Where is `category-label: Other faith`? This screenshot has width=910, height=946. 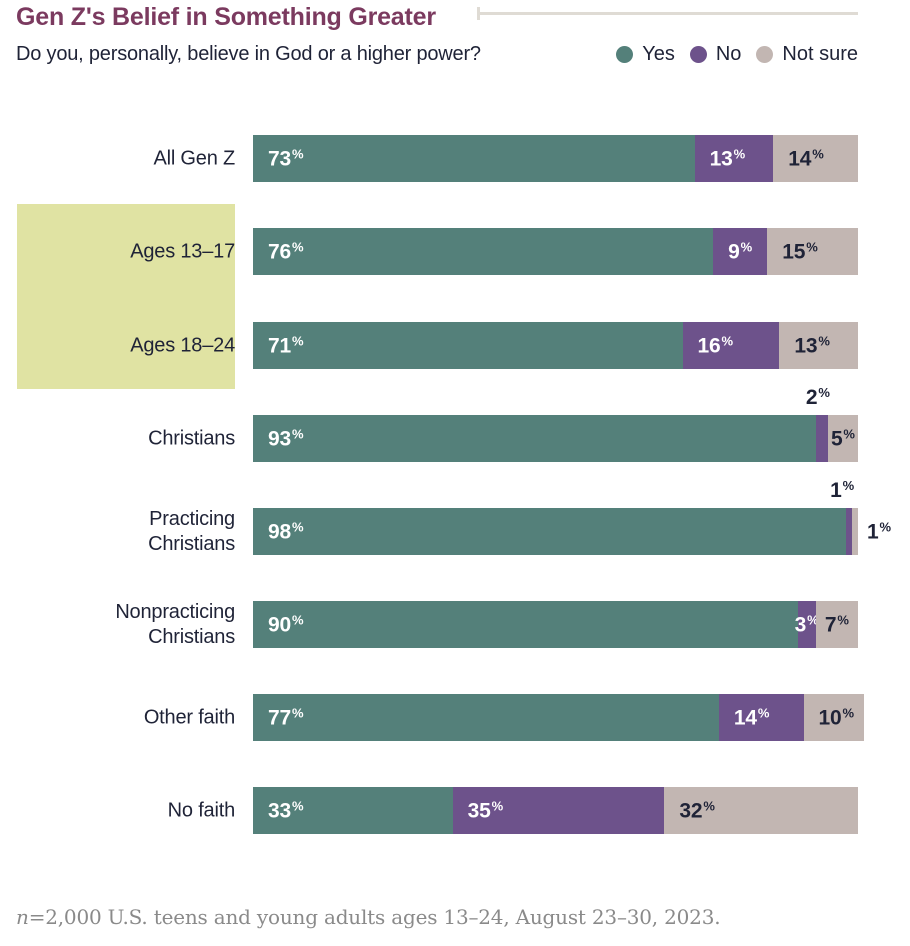
category-label: Other faith is located at coordinates (189, 717).